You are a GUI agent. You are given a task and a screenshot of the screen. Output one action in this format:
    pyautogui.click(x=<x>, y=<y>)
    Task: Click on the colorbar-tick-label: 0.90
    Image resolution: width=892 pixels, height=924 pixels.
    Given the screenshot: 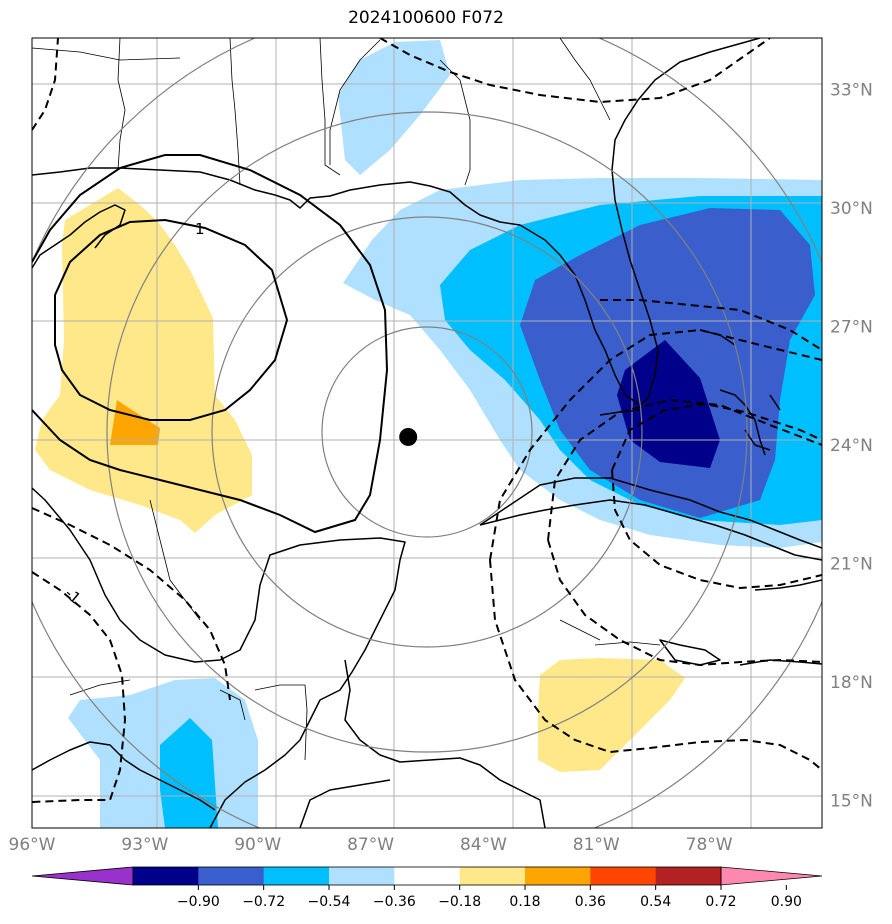 What is the action you would take?
    pyautogui.click(x=786, y=902)
    